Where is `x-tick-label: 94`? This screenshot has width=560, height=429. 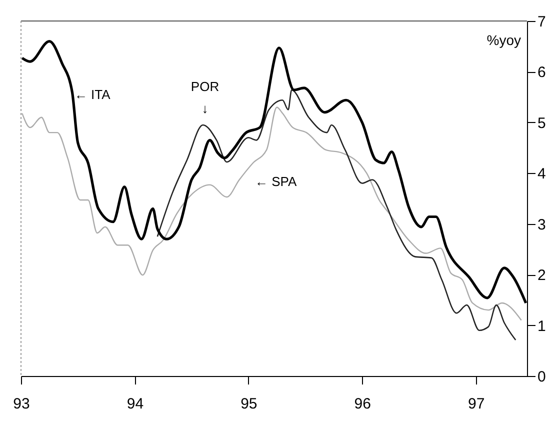 x-tick-label: 94 is located at coordinates (135, 404).